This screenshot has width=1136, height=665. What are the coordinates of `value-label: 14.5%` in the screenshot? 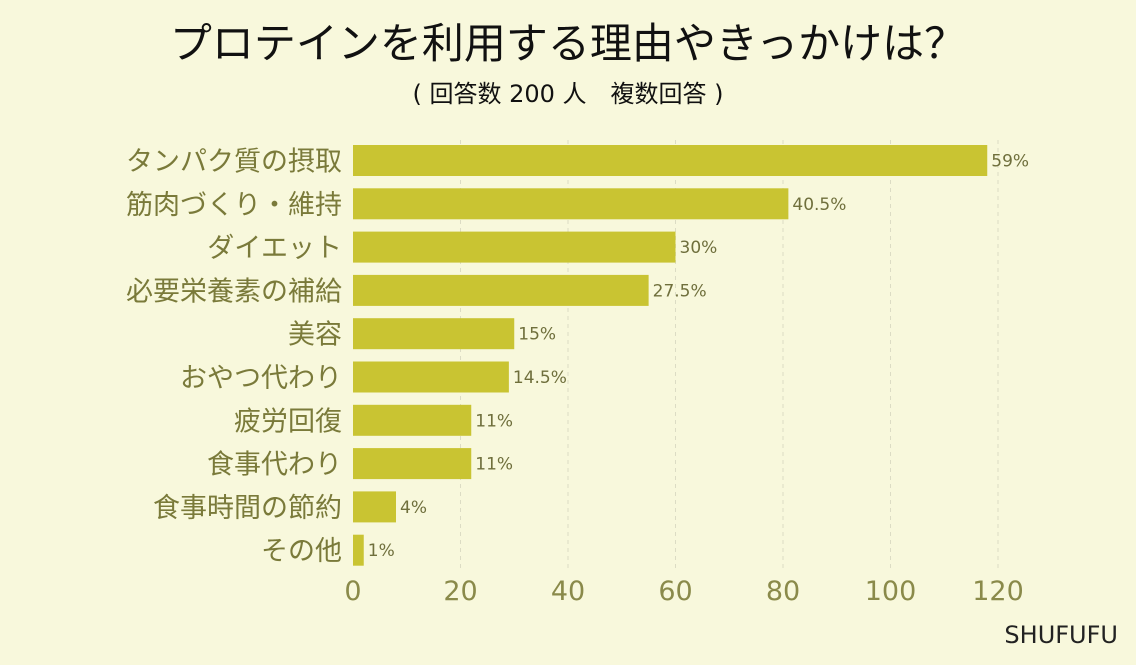 It's located at (540, 378).